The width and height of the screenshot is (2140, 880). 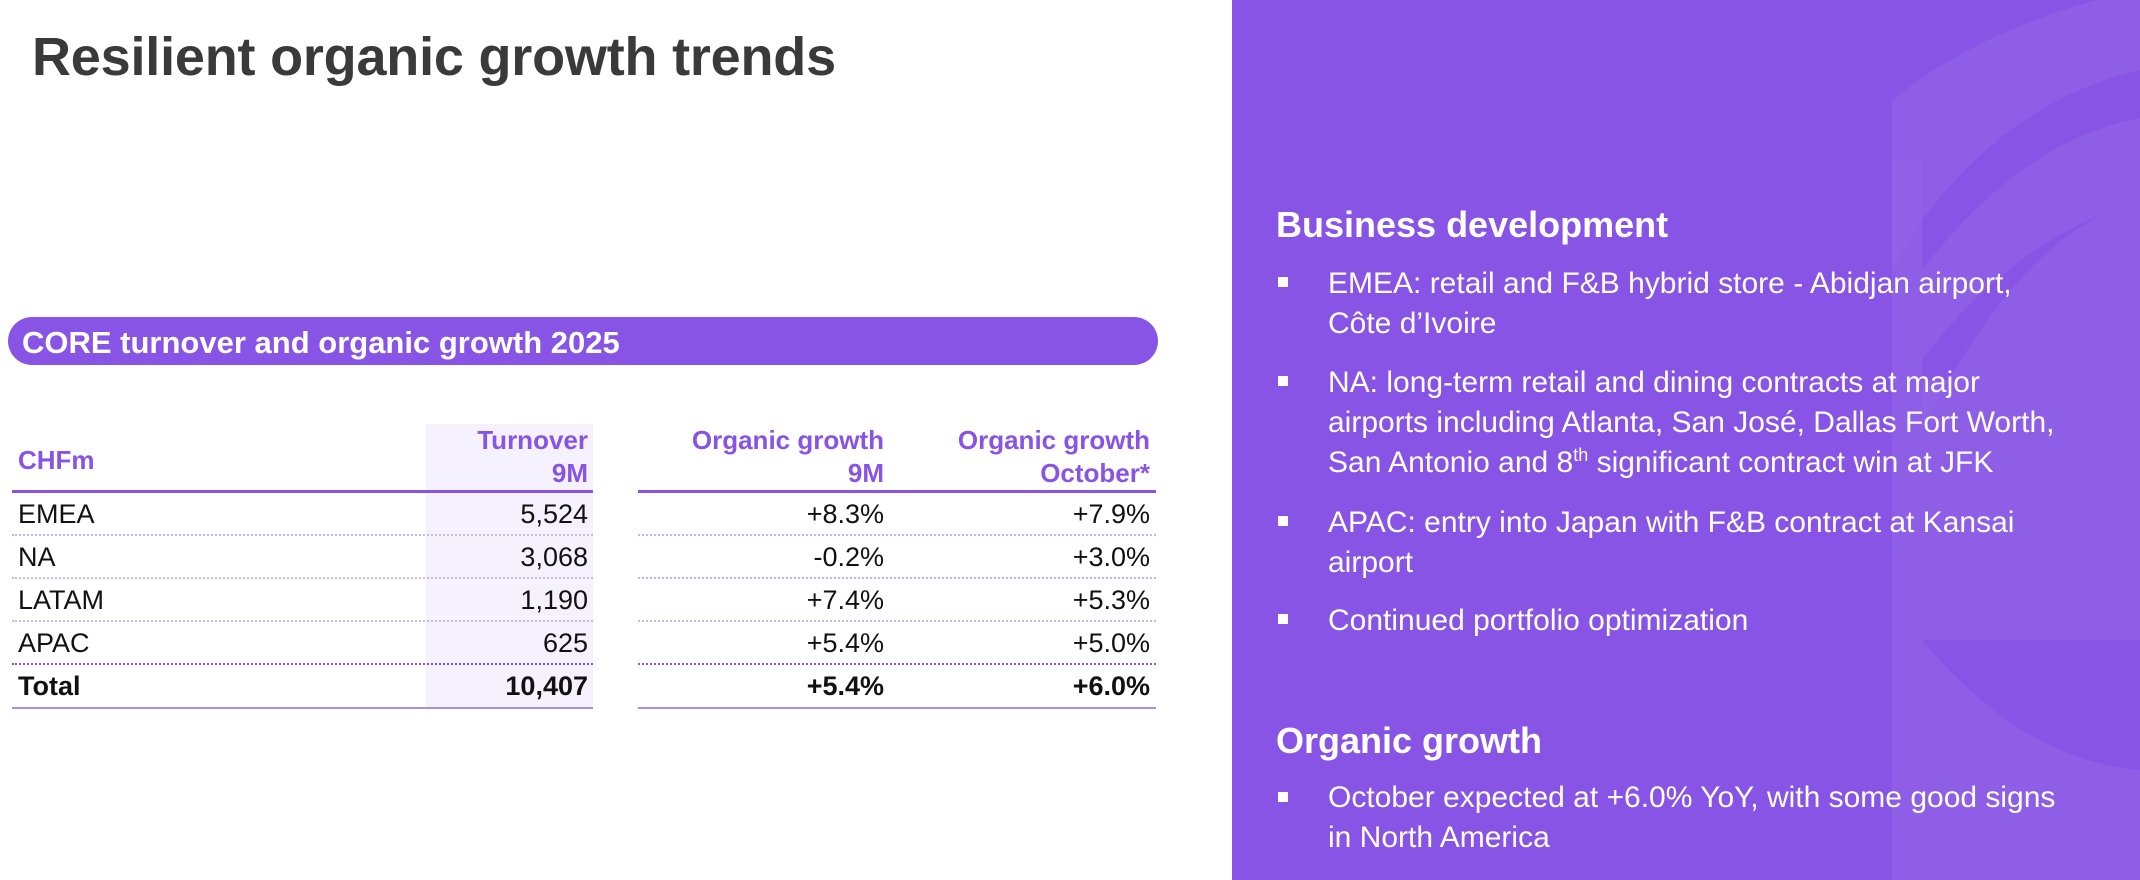 What do you see at coordinates (56, 514) in the screenshot?
I see `row-region: EMEA` at bounding box center [56, 514].